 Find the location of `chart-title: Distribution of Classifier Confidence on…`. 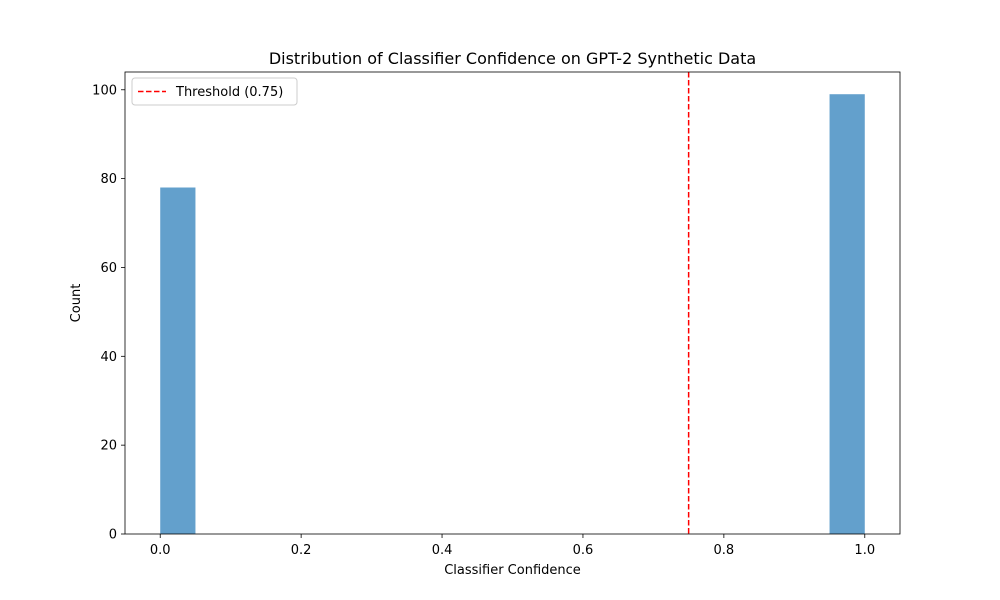

chart-title: Distribution of Classifier Confidence on… is located at coordinates (512, 58).